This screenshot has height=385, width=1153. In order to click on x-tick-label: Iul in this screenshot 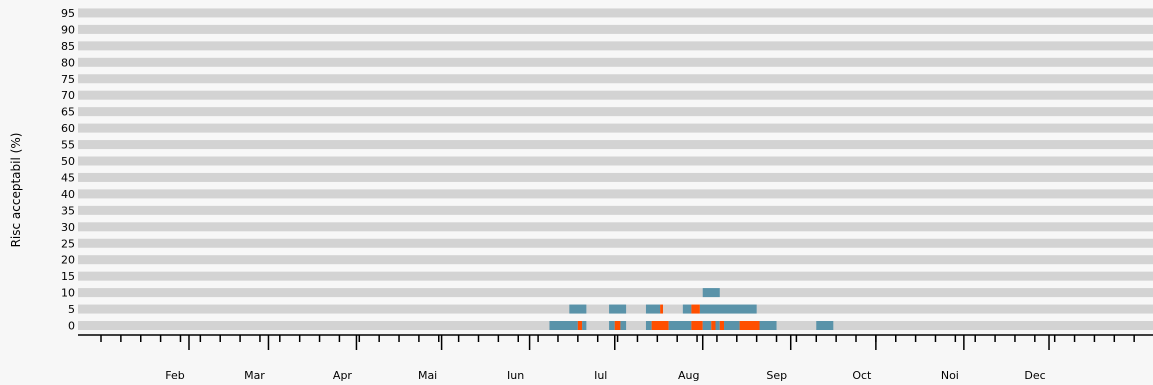, I will do `click(600, 375)`.